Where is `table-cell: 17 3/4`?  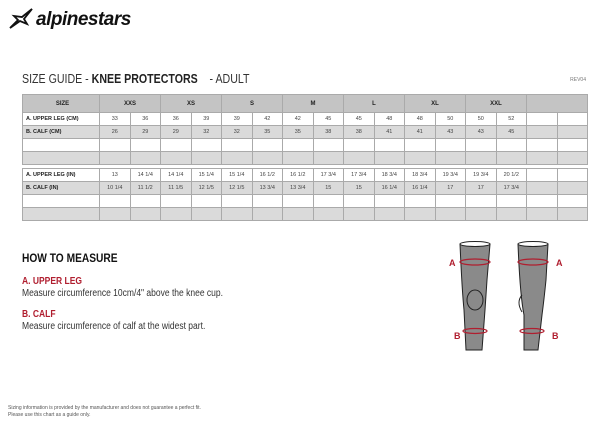
table-cell: 17 3/4 is located at coordinates (359, 175).